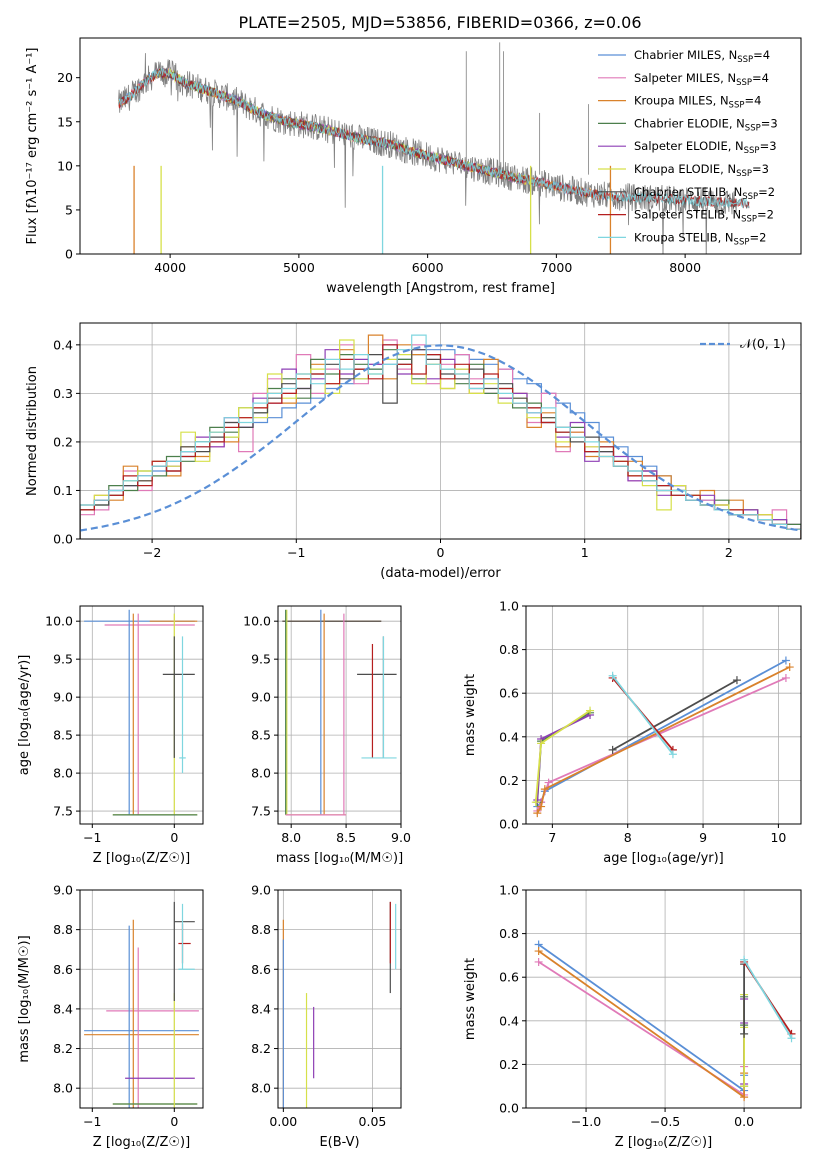  I want to click on y-axis-label: age [log₁₀(age/yr)], so click(24, 715).